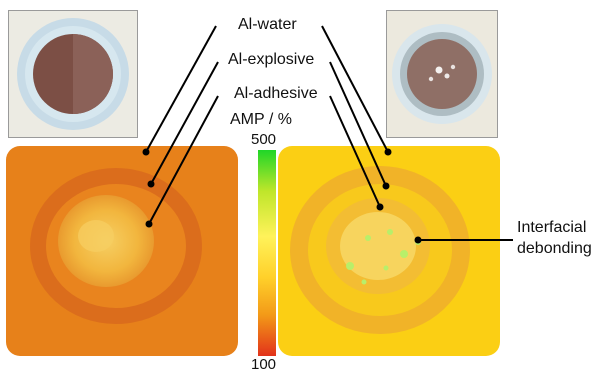 The height and width of the screenshot is (373, 601). I want to click on amp-scale-max: 500, so click(264, 139).